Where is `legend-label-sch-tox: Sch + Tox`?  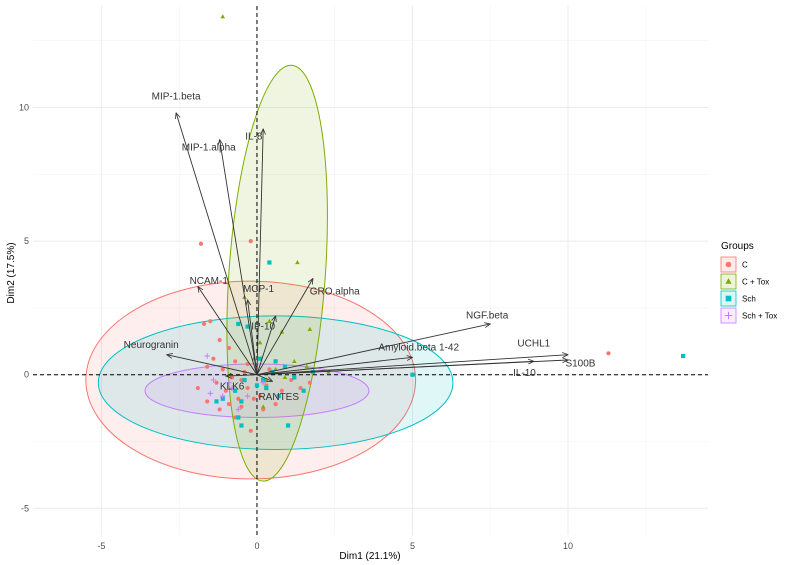 legend-label-sch-tox: Sch + Tox is located at coordinates (759, 316).